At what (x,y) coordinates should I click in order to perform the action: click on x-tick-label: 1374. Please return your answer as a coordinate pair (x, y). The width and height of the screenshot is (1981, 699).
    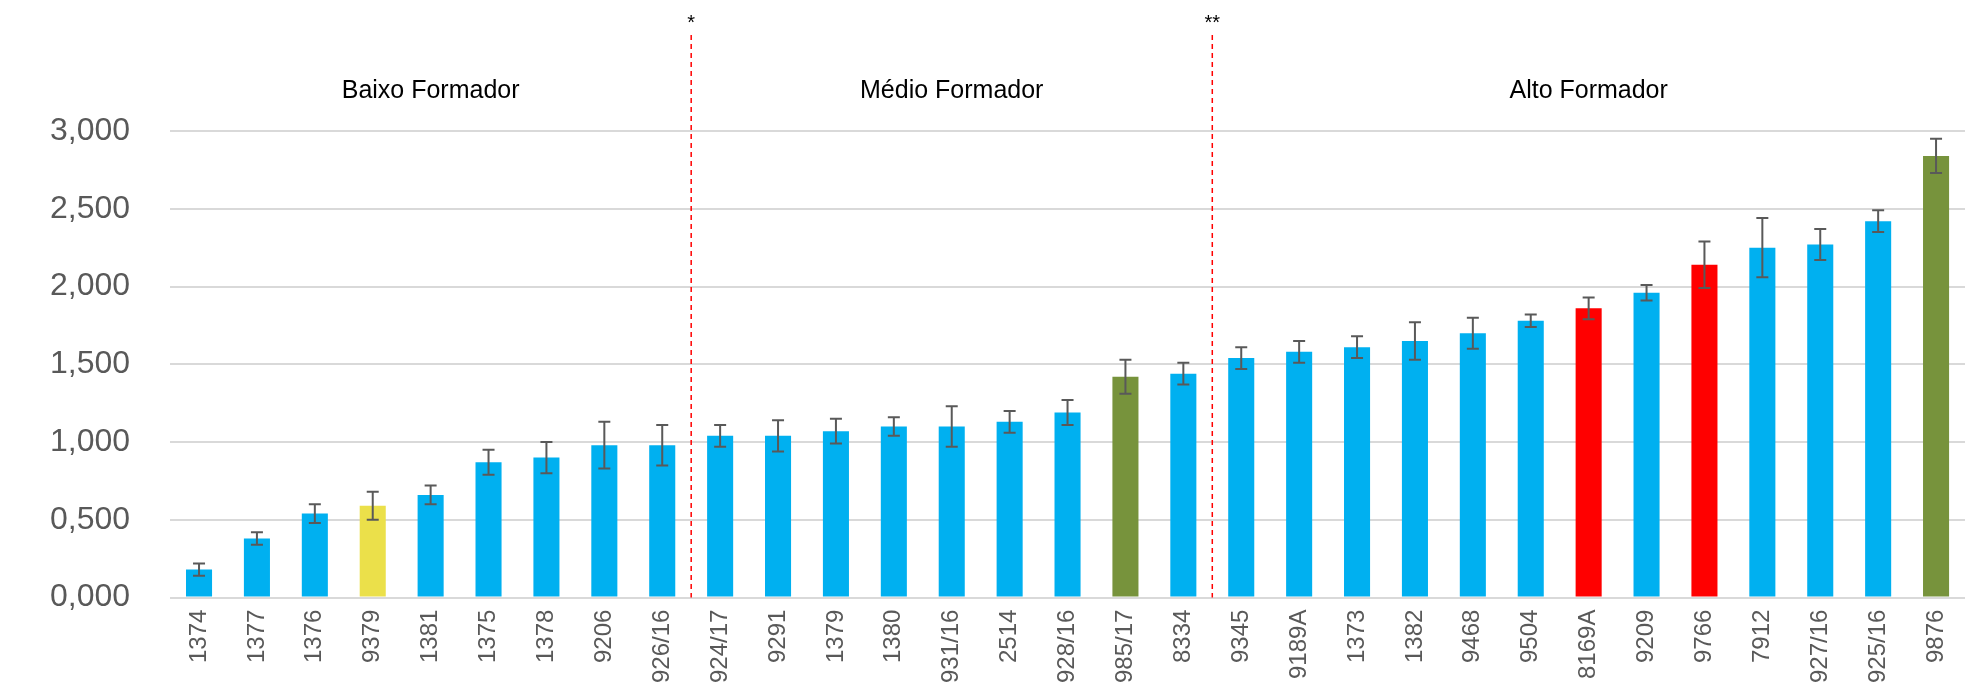
    Looking at the image, I should click on (197, 636).